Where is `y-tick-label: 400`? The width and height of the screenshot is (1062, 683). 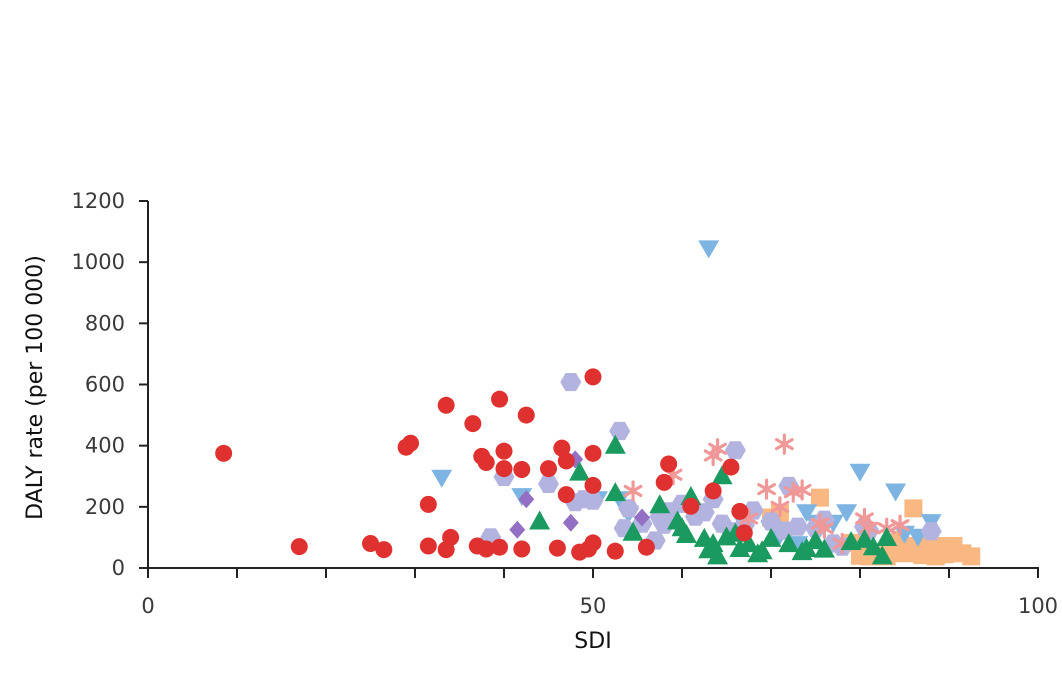 y-tick-label: 400 is located at coordinates (105, 446).